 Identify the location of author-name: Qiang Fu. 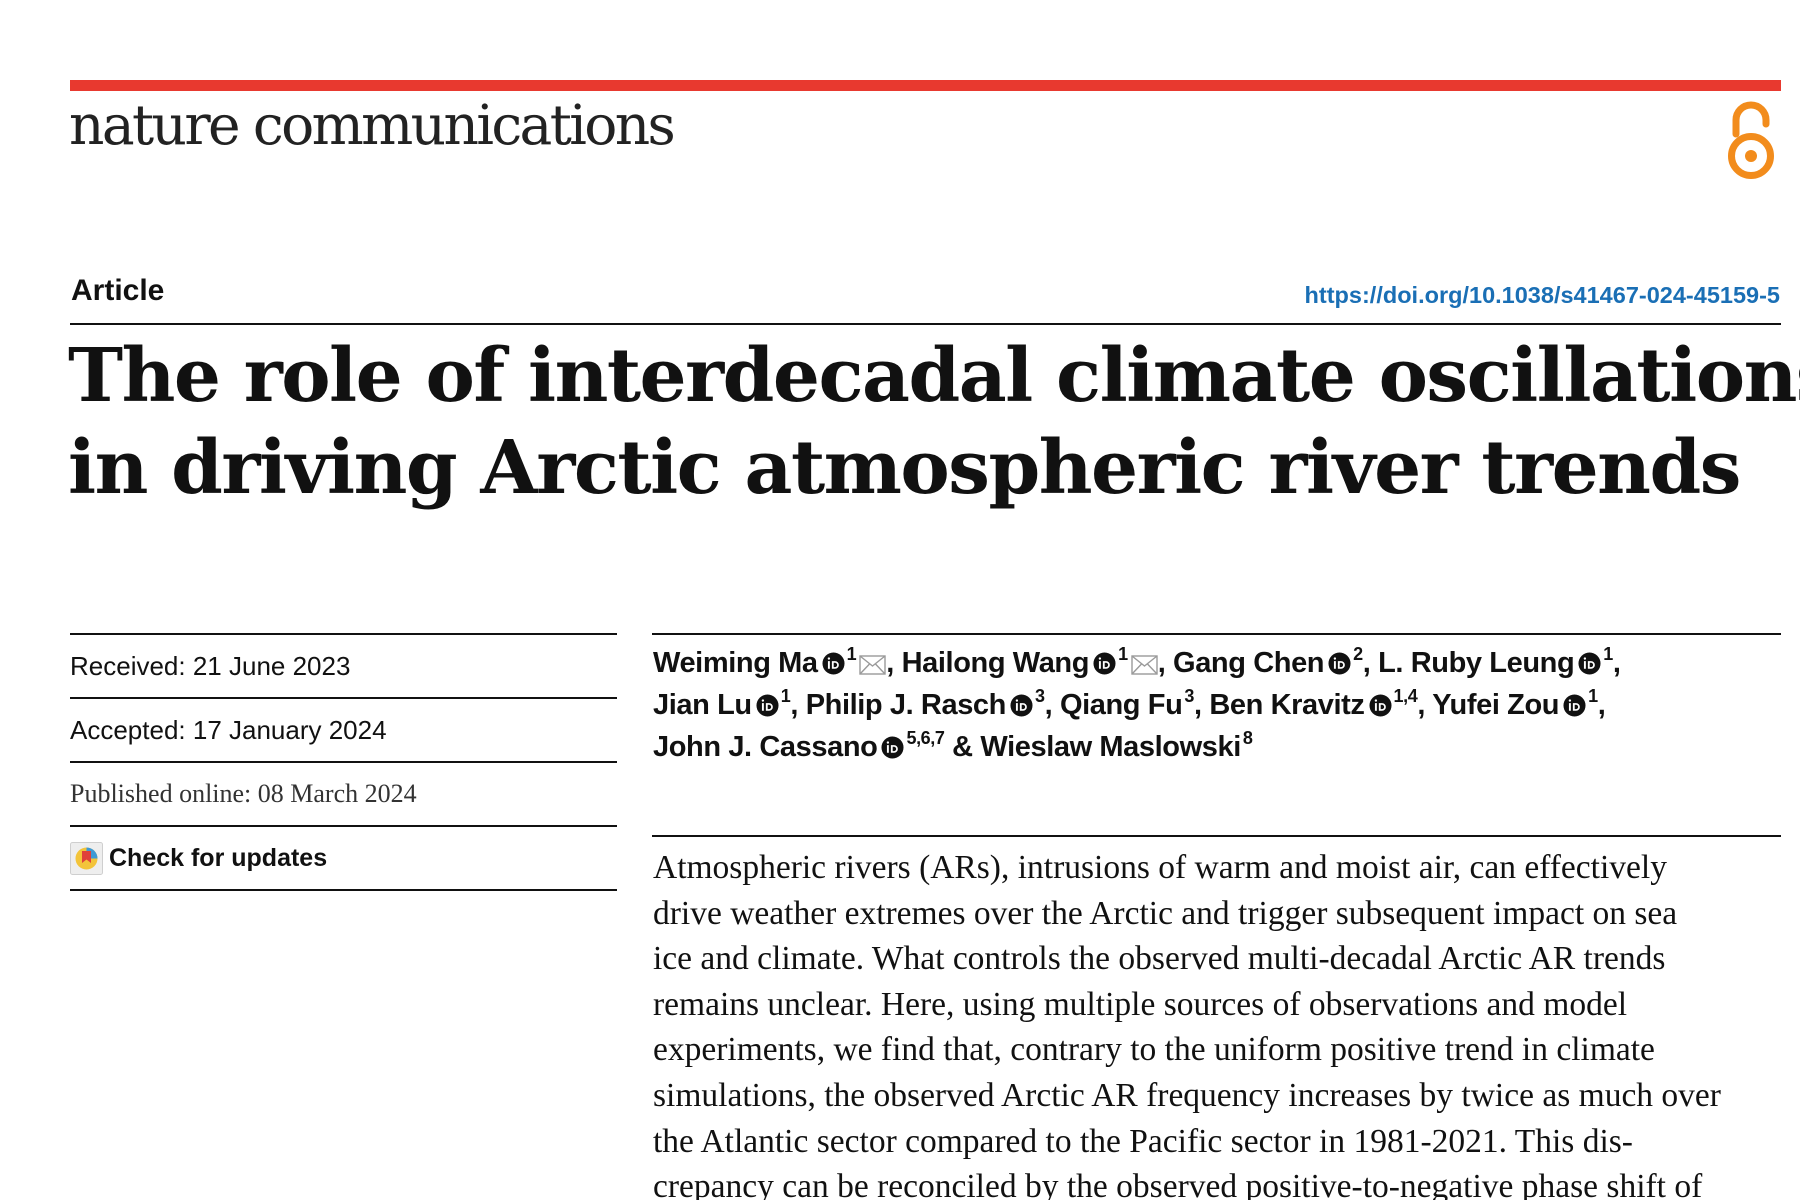
(1121, 705).